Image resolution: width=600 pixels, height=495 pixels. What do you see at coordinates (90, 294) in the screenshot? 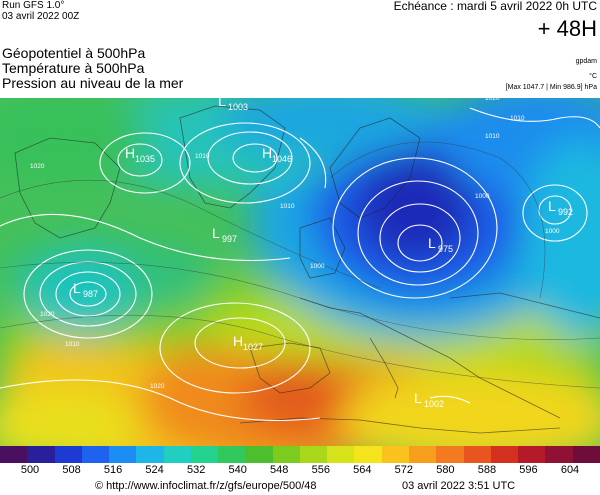
I see `pressure-center-value: 987` at bounding box center [90, 294].